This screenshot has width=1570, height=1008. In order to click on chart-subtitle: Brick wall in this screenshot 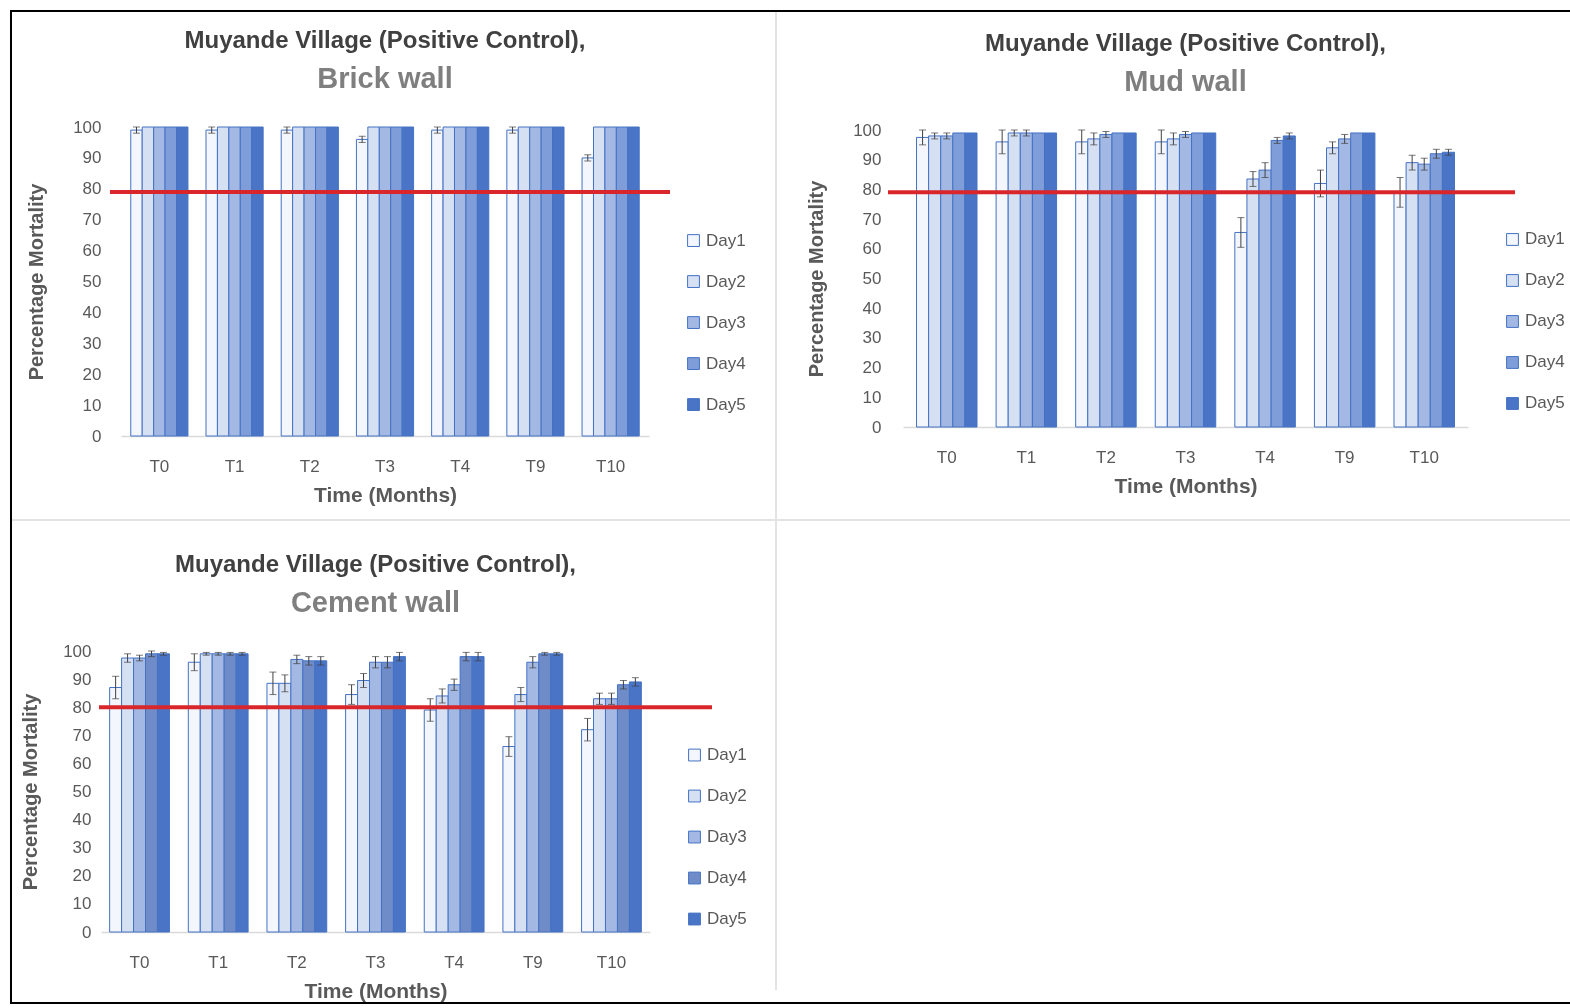, I will do `click(385, 78)`.